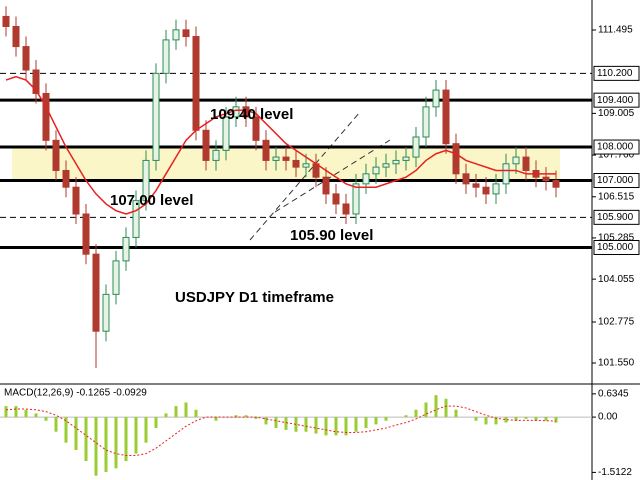 This screenshot has width=640, height=480. Describe the element at coordinates (613, 394) in the screenshot. I see `macd-tick-label: 0.6345` at that location.